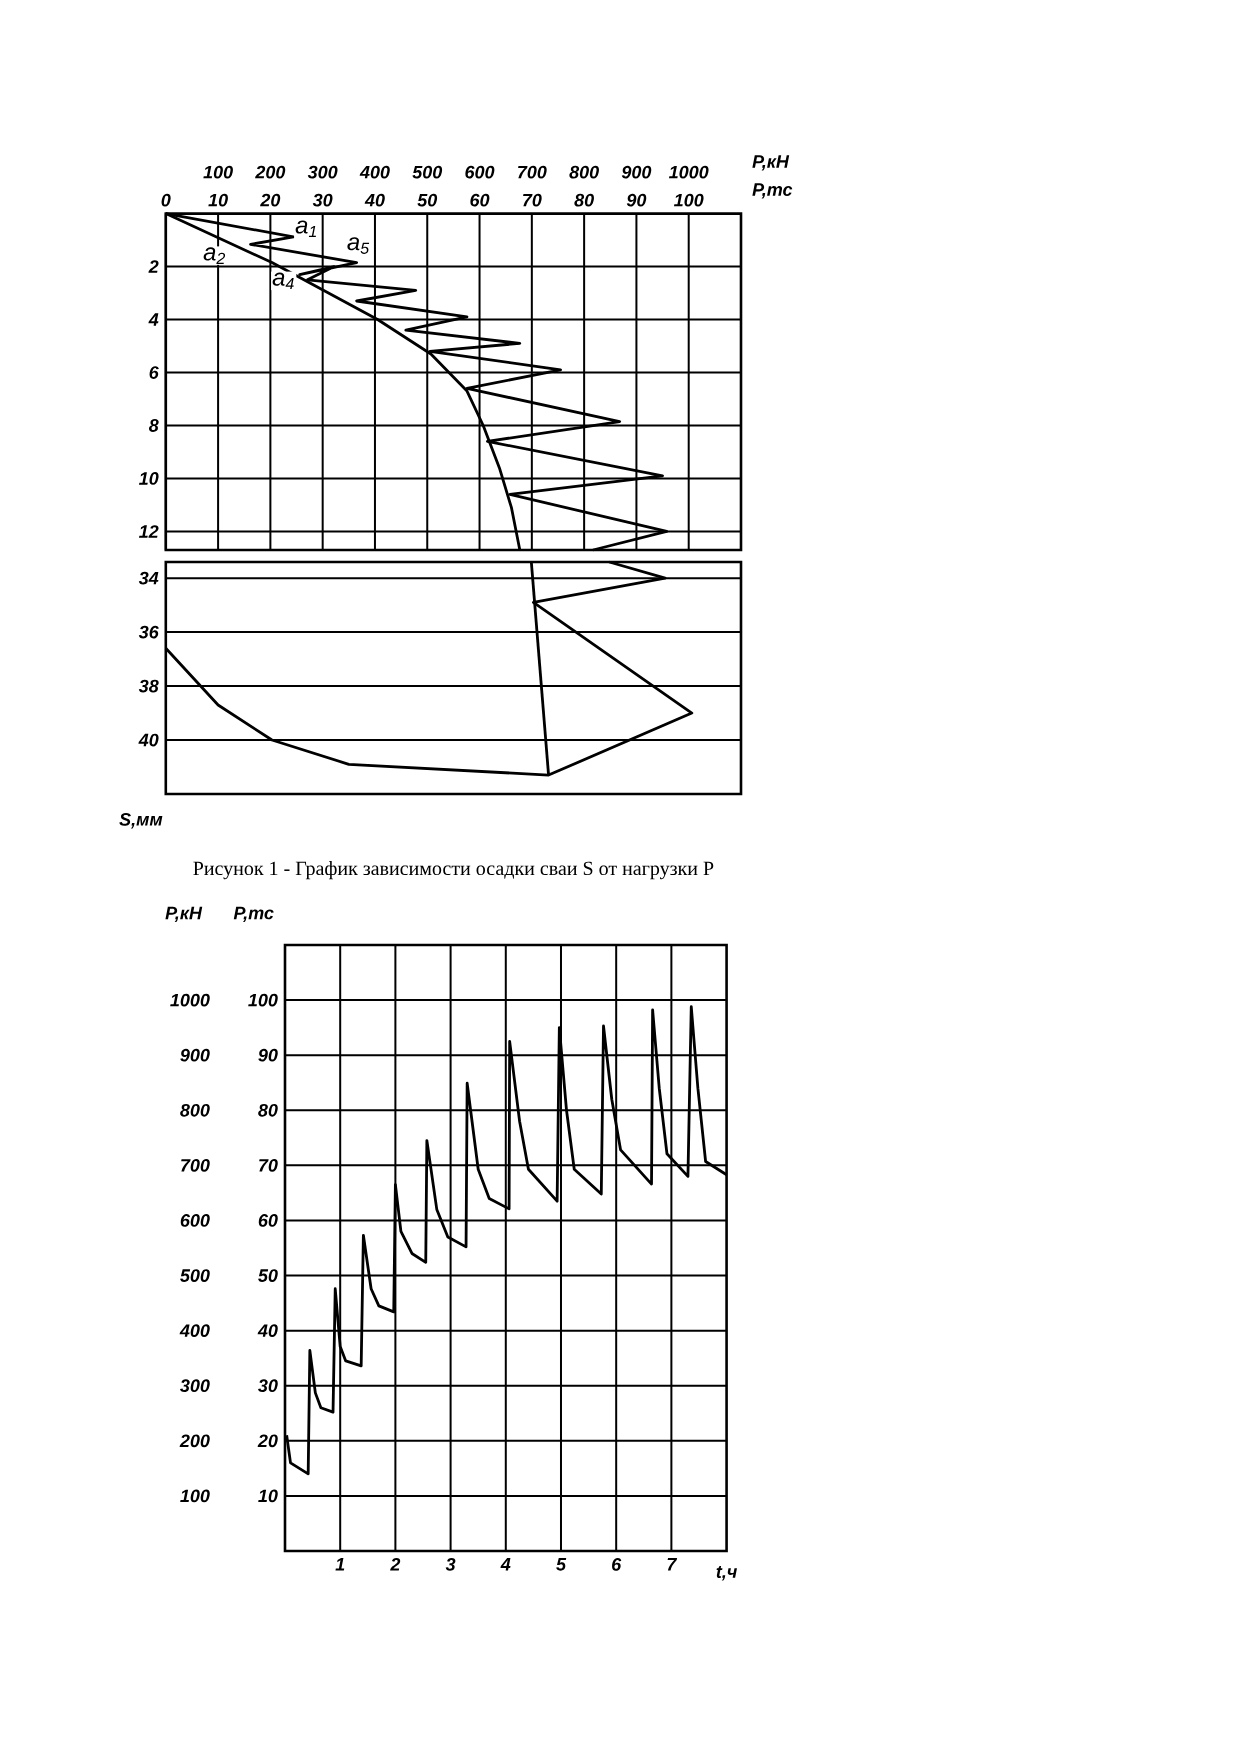 Image resolution: width=1240 pixels, height=1755 pixels. What do you see at coordinates (195, 1220) in the screenshot?
I see `y2-tick-label: 600` at bounding box center [195, 1220].